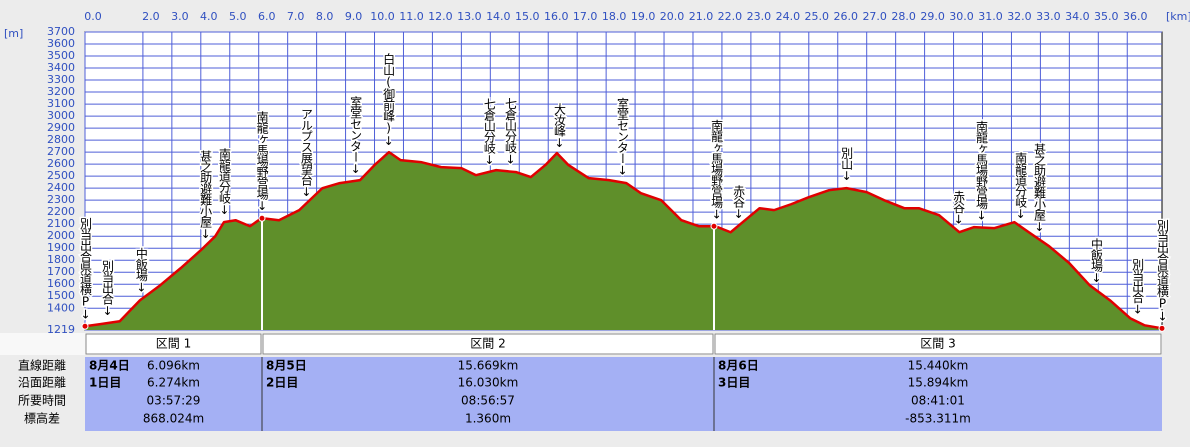 This screenshot has height=447, width=1190. What do you see at coordinates (585, 16) in the screenshot?
I see `x-tick-label: 17.0` at bounding box center [585, 16].